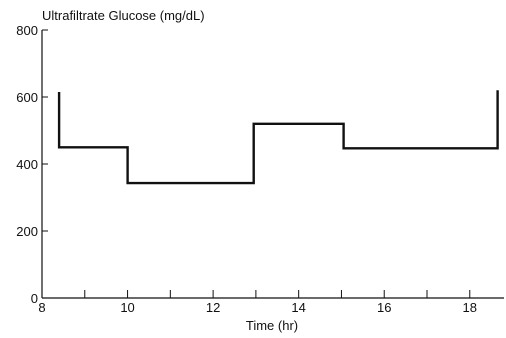 The width and height of the screenshot is (506, 338). Describe the element at coordinates (272, 325) in the screenshot. I see `x-axis-label: Time (hr)` at that location.